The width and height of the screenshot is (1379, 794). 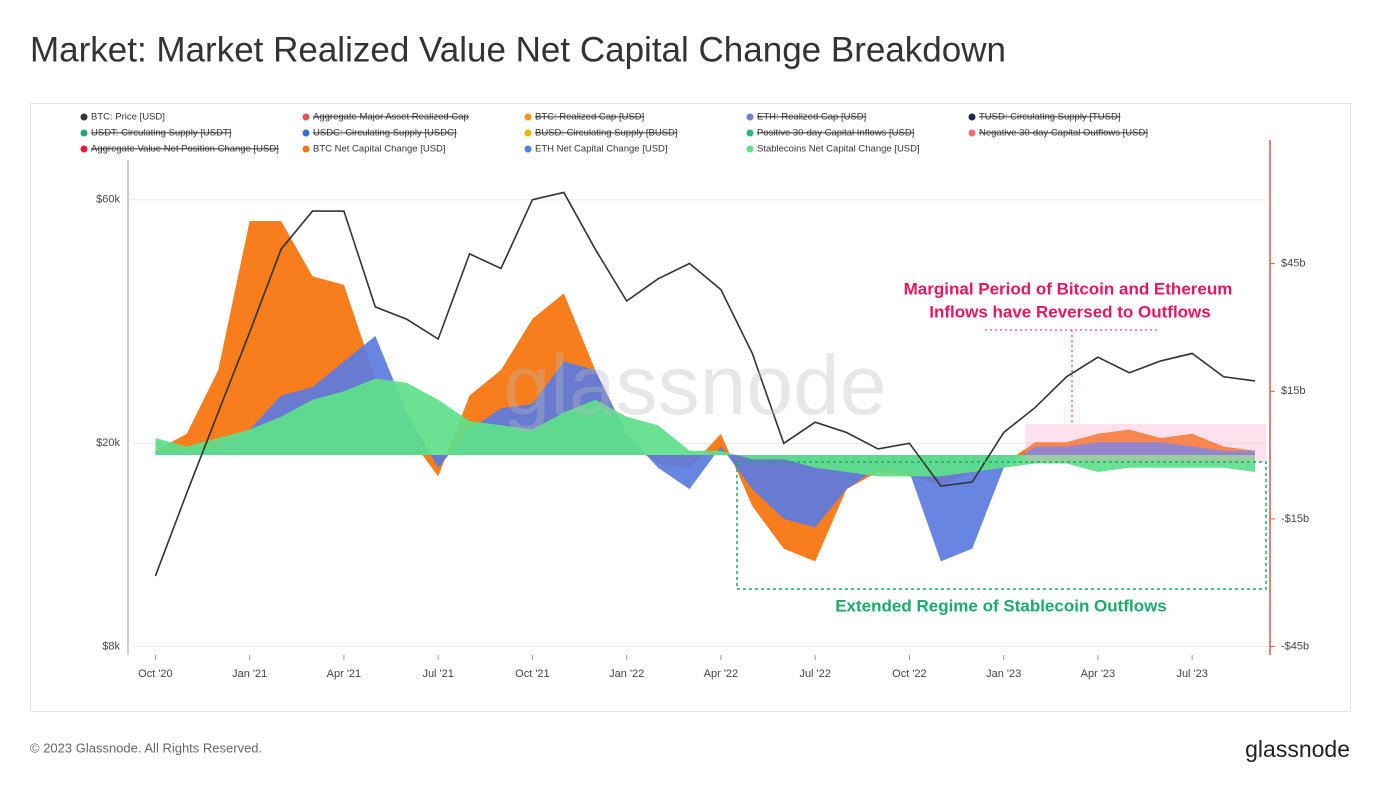 I want to click on legend-entry: Aggregate Major Asset Realized Cap, so click(x=391, y=117).